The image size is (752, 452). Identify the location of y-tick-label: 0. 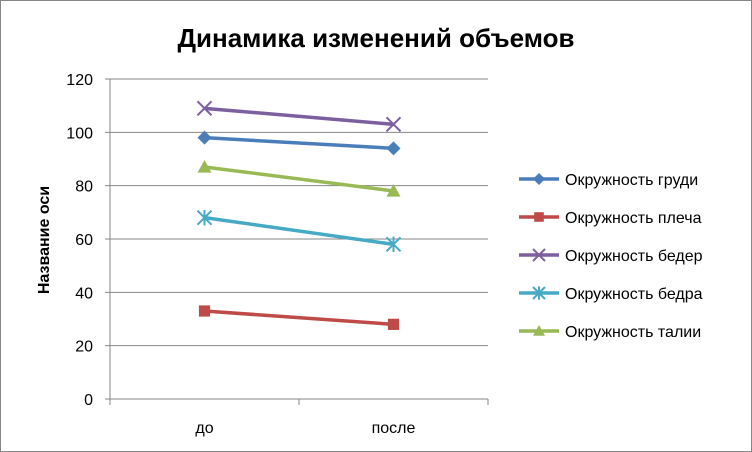
(88, 400).